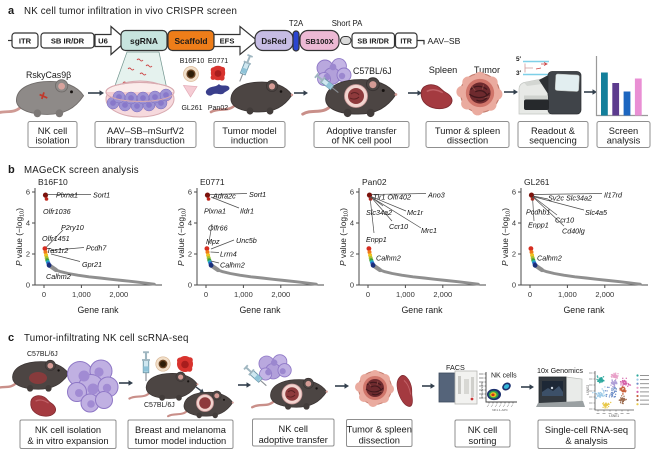 The height and width of the screenshot is (463, 660). I want to click on svg-text: mSurfV2-PE, so click(482, 390).